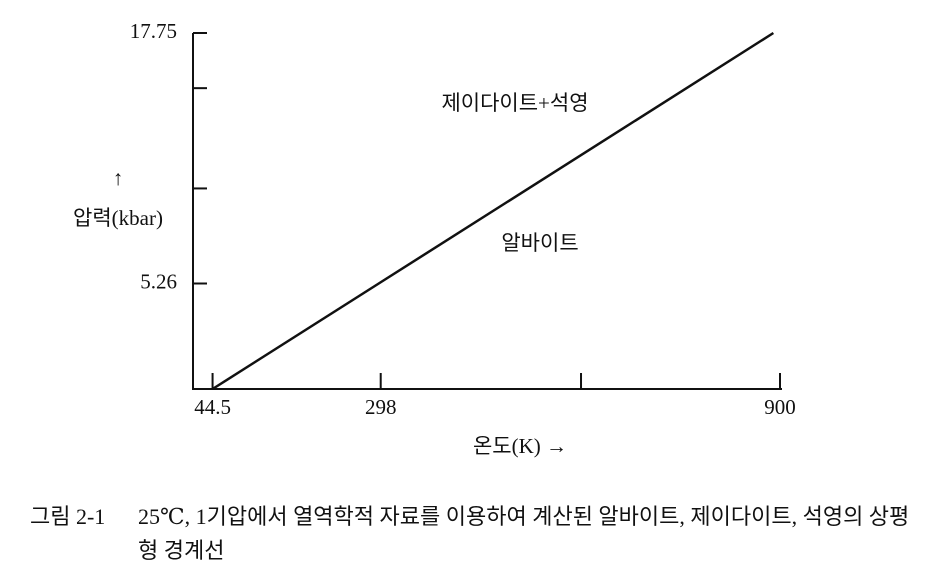 This screenshot has height=578, width=950. I want to click on x-tick-label: 44.5, so click(212, 407).